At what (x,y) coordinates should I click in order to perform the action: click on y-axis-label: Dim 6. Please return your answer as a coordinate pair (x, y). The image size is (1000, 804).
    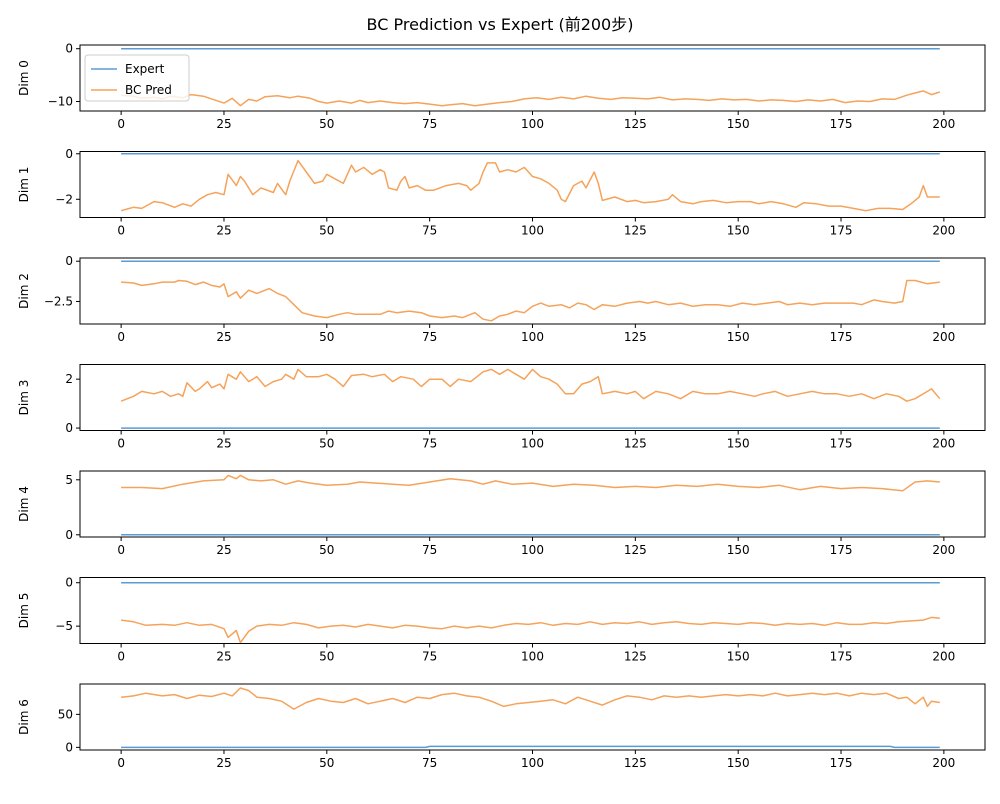
    Looking at the image, I should click on (24, 717).